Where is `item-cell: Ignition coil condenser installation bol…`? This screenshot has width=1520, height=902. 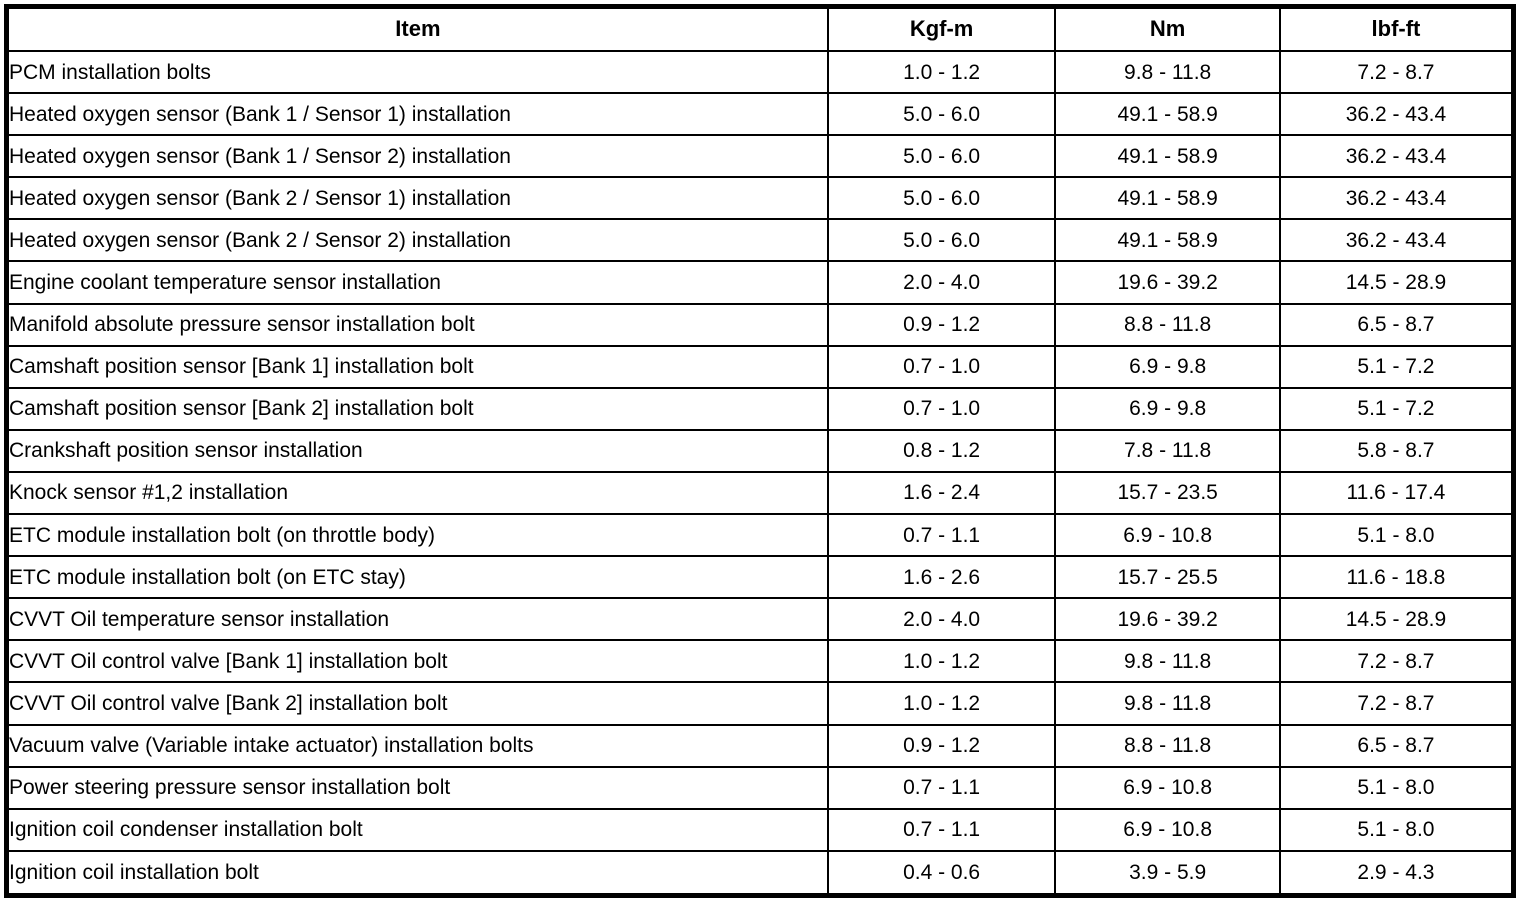
item-cell: Ignition coil condenser installation bol… is located at coordinates (417, 829).